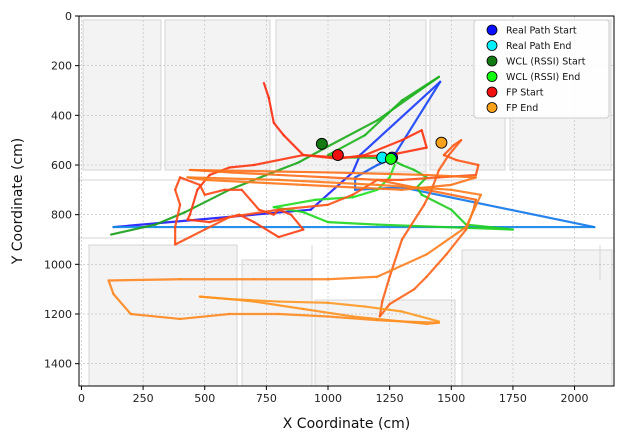 This screenshot has height=442, width=623. What do you see at coordinates (61, 165) in the screenshot?
I see `y-tick-label: 600` at bounding box center [61, 165].